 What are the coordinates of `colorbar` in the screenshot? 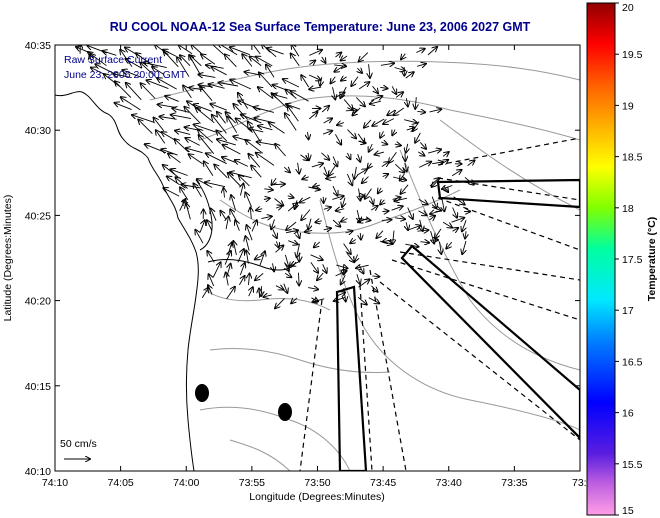 It's located at (601, 259).